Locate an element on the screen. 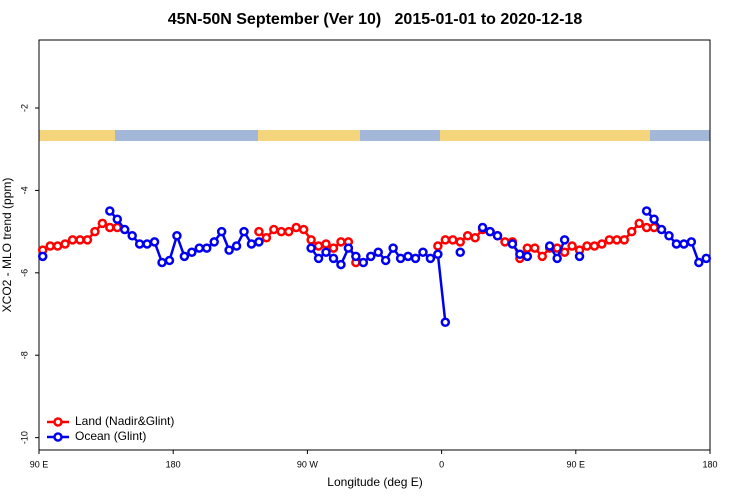  y-axis-label: XCO2 - MLO trend (ppm) is located at coordinates (7, 245).